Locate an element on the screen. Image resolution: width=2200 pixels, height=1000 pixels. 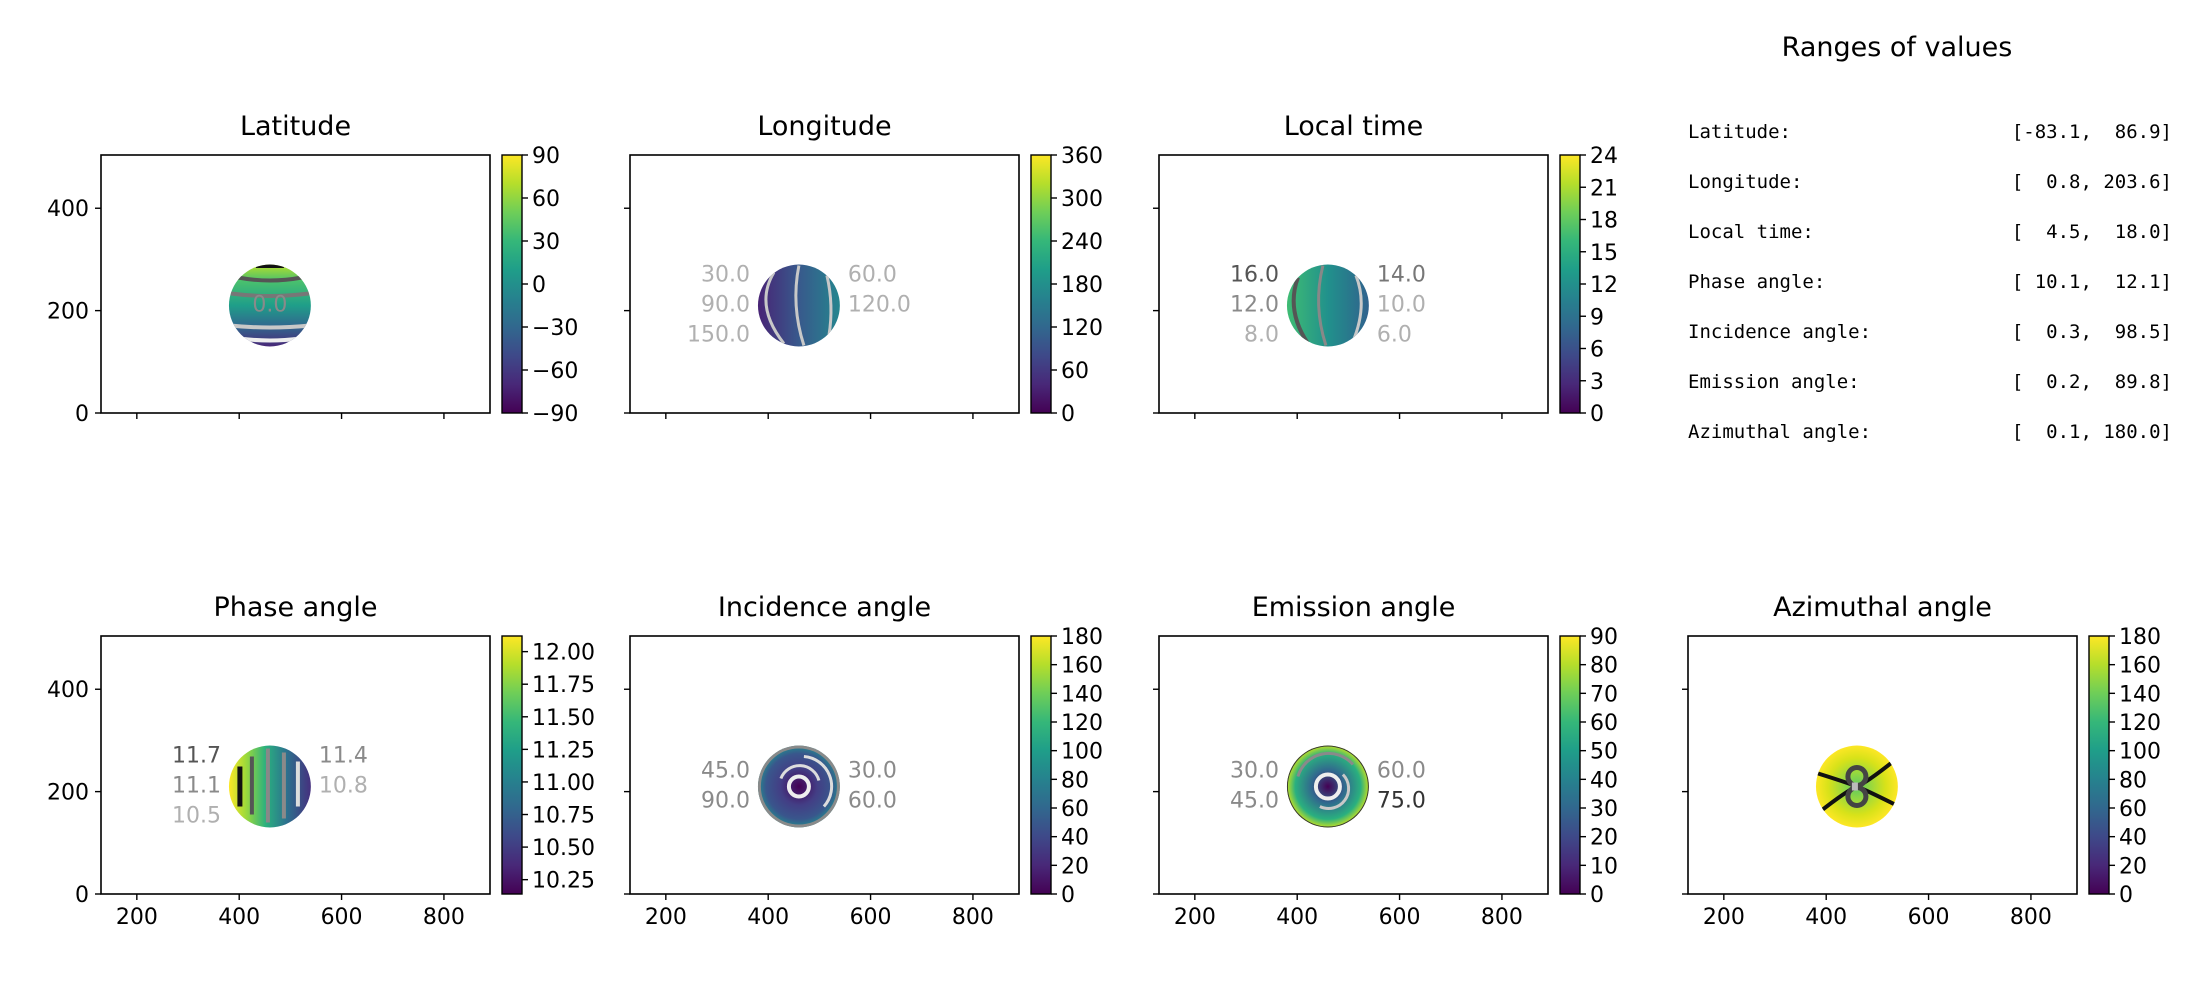
colorbar-tick-label: 240 is located at coordinates (1082, 242).